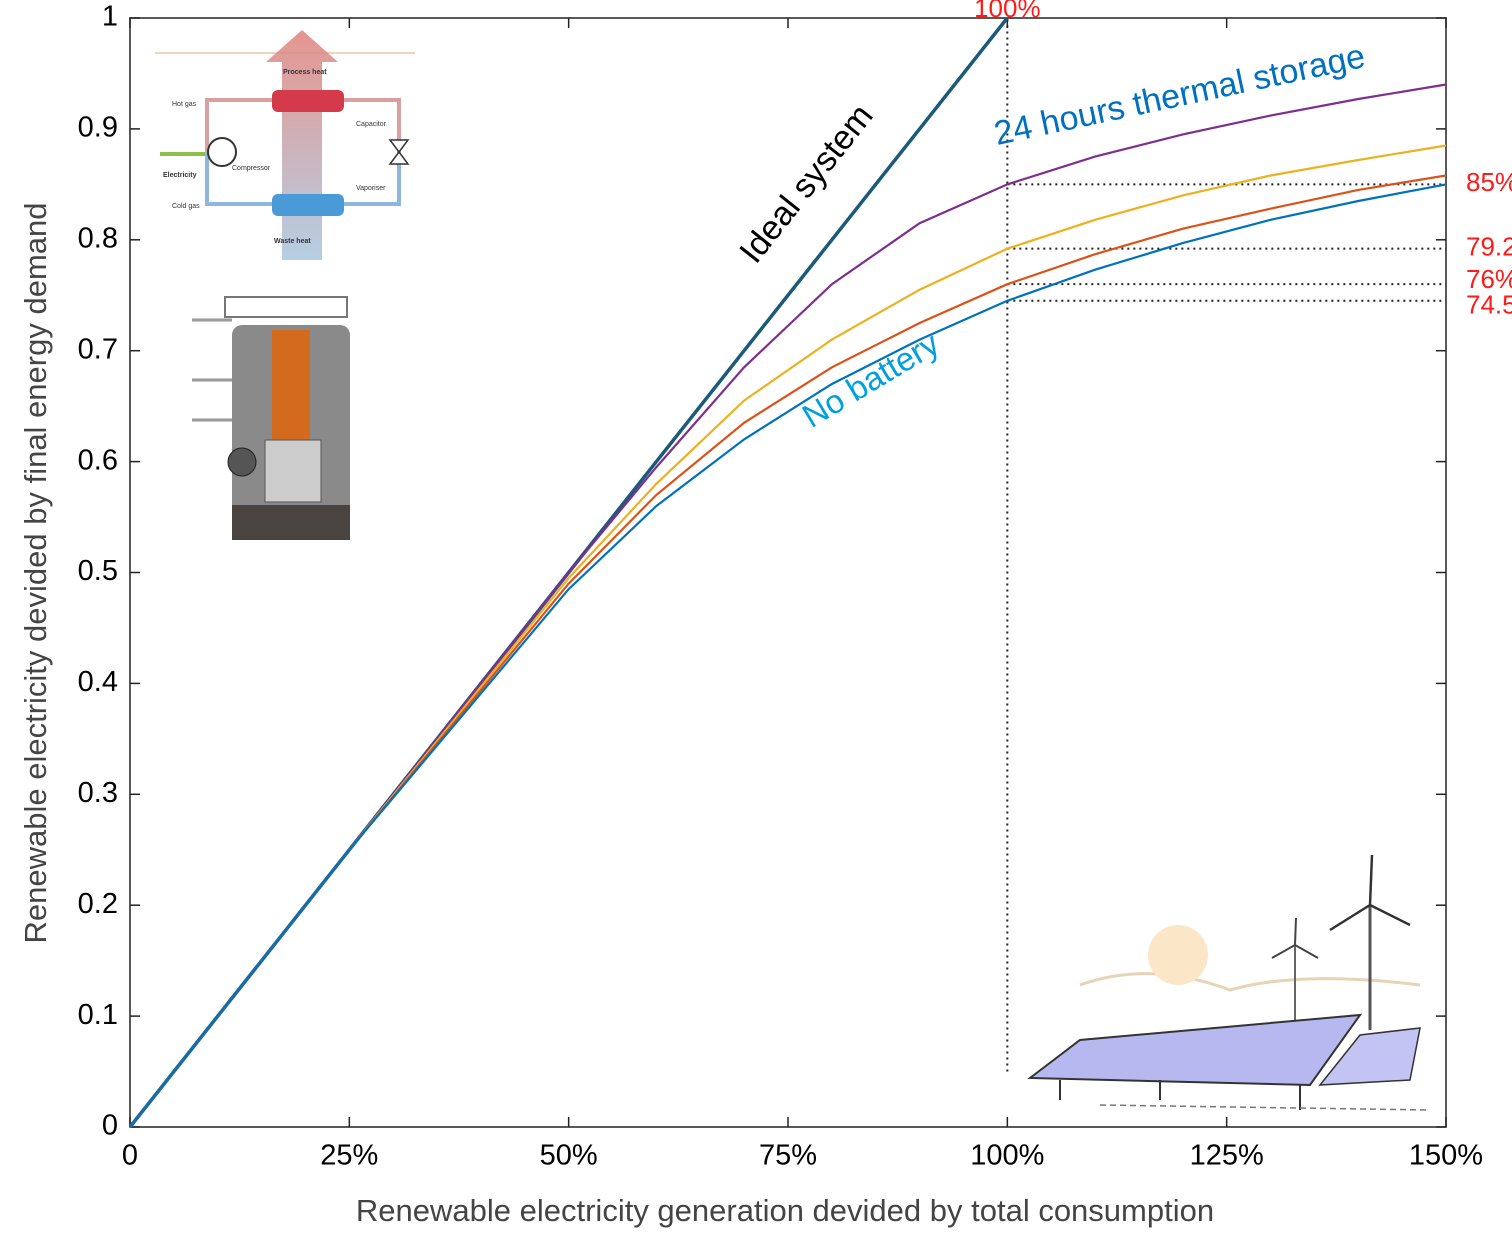 This screenshot has height=1235, width=1512. I want to click on renewables-illustration, so click(1229, 982).